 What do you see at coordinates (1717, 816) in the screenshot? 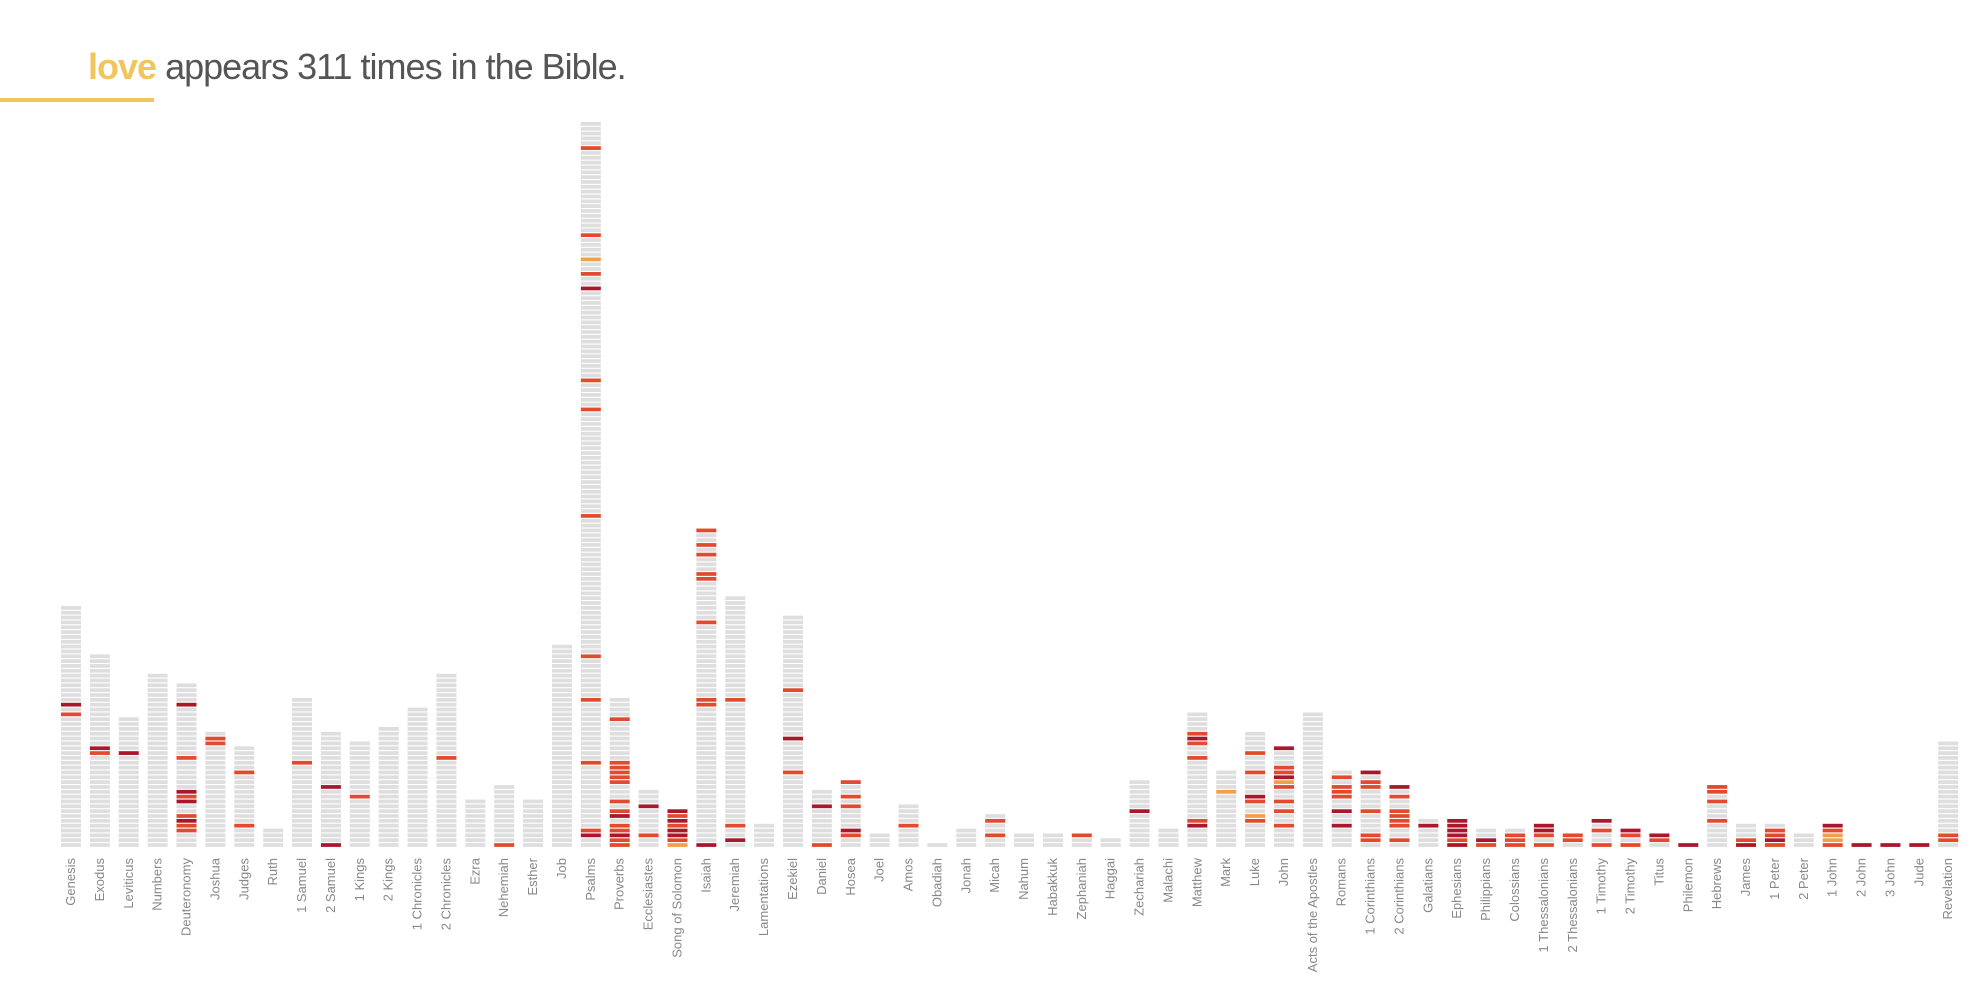
I see `book-bar-hebrews` at bounding box center [1717, 816].